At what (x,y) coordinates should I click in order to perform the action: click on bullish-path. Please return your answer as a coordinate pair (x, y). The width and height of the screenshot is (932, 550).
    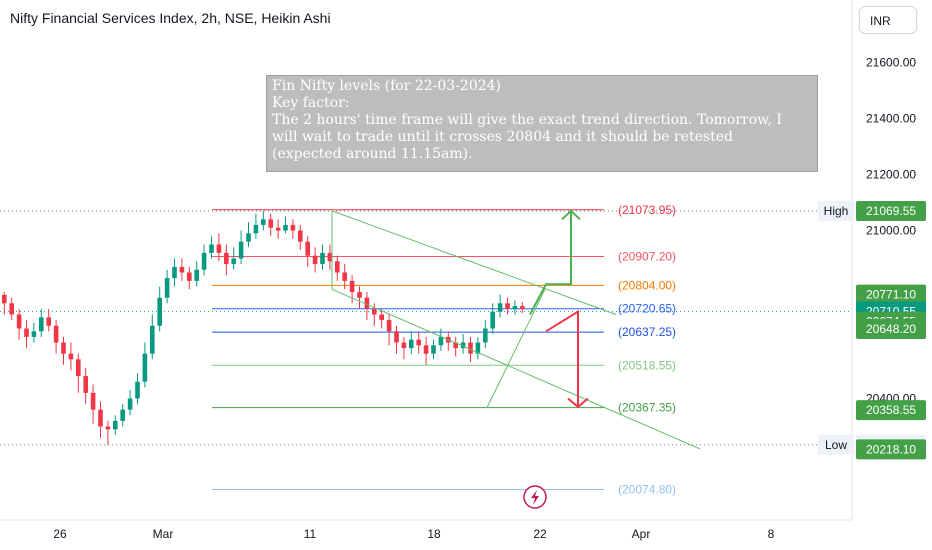
    Looking at the image, I should click on (550, 262).